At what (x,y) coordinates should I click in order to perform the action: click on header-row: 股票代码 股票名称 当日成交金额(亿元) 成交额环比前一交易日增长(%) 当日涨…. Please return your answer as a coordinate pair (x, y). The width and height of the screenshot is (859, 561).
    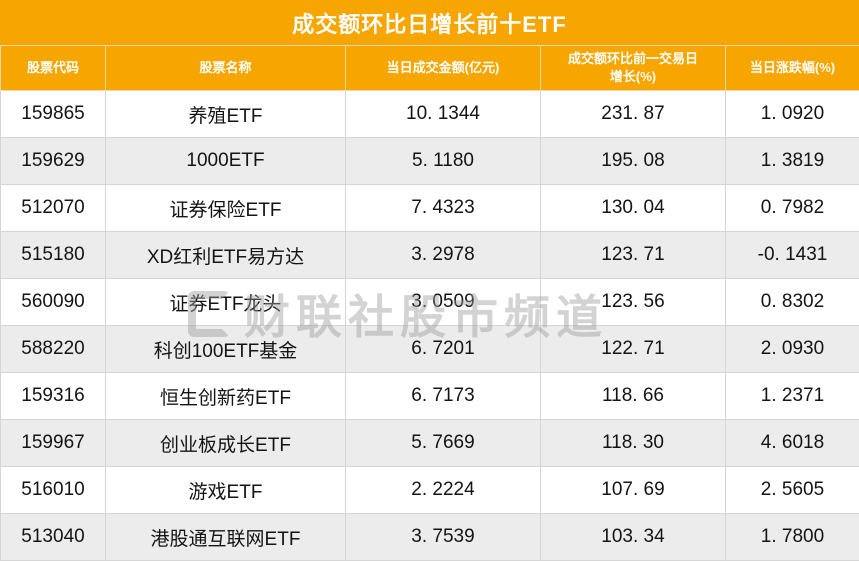
    Looking at the image, I should click on (430, 68).